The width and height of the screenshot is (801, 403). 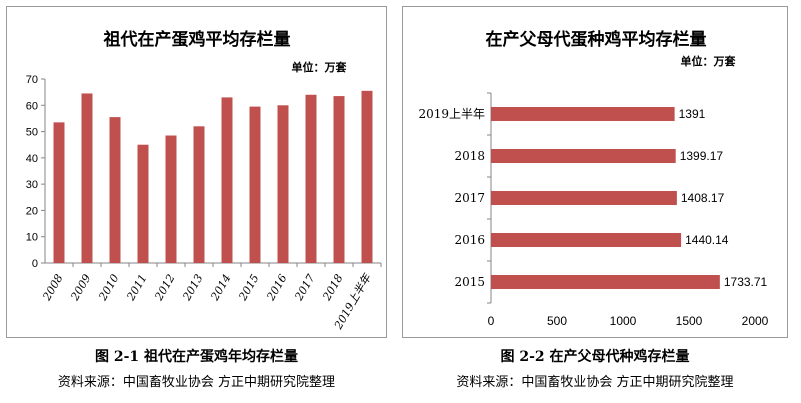 What do you see at coordinates (755, 321) in the screenshot?
I see `x-tick-label: 2000` at bounding box center [755, 321].